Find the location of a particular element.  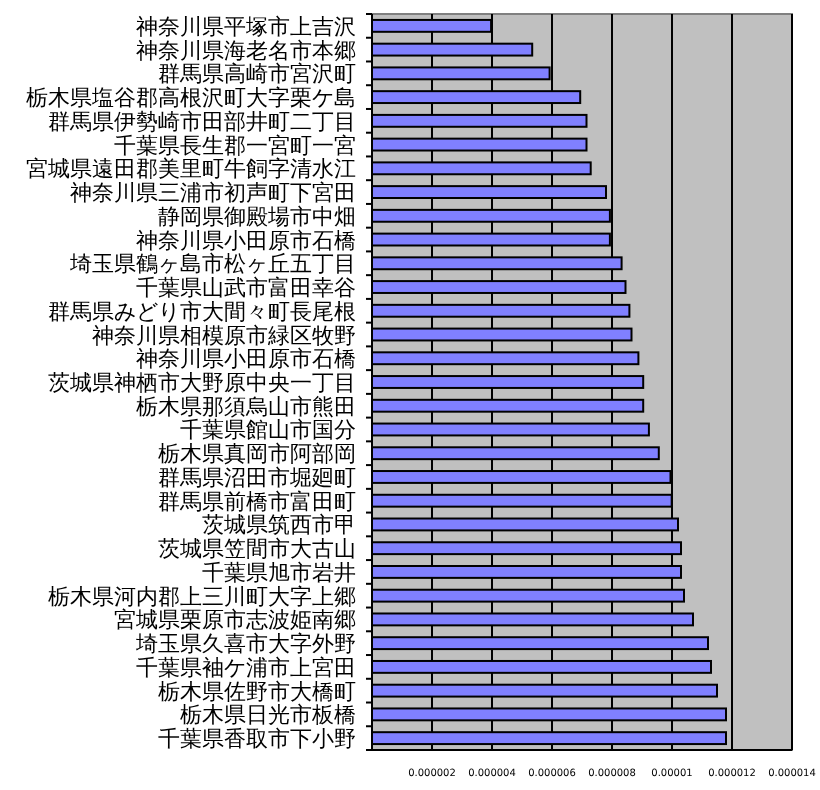

y-tick-label: 群馬県高崎市宮沢町 is located at coordinates (257, 74).